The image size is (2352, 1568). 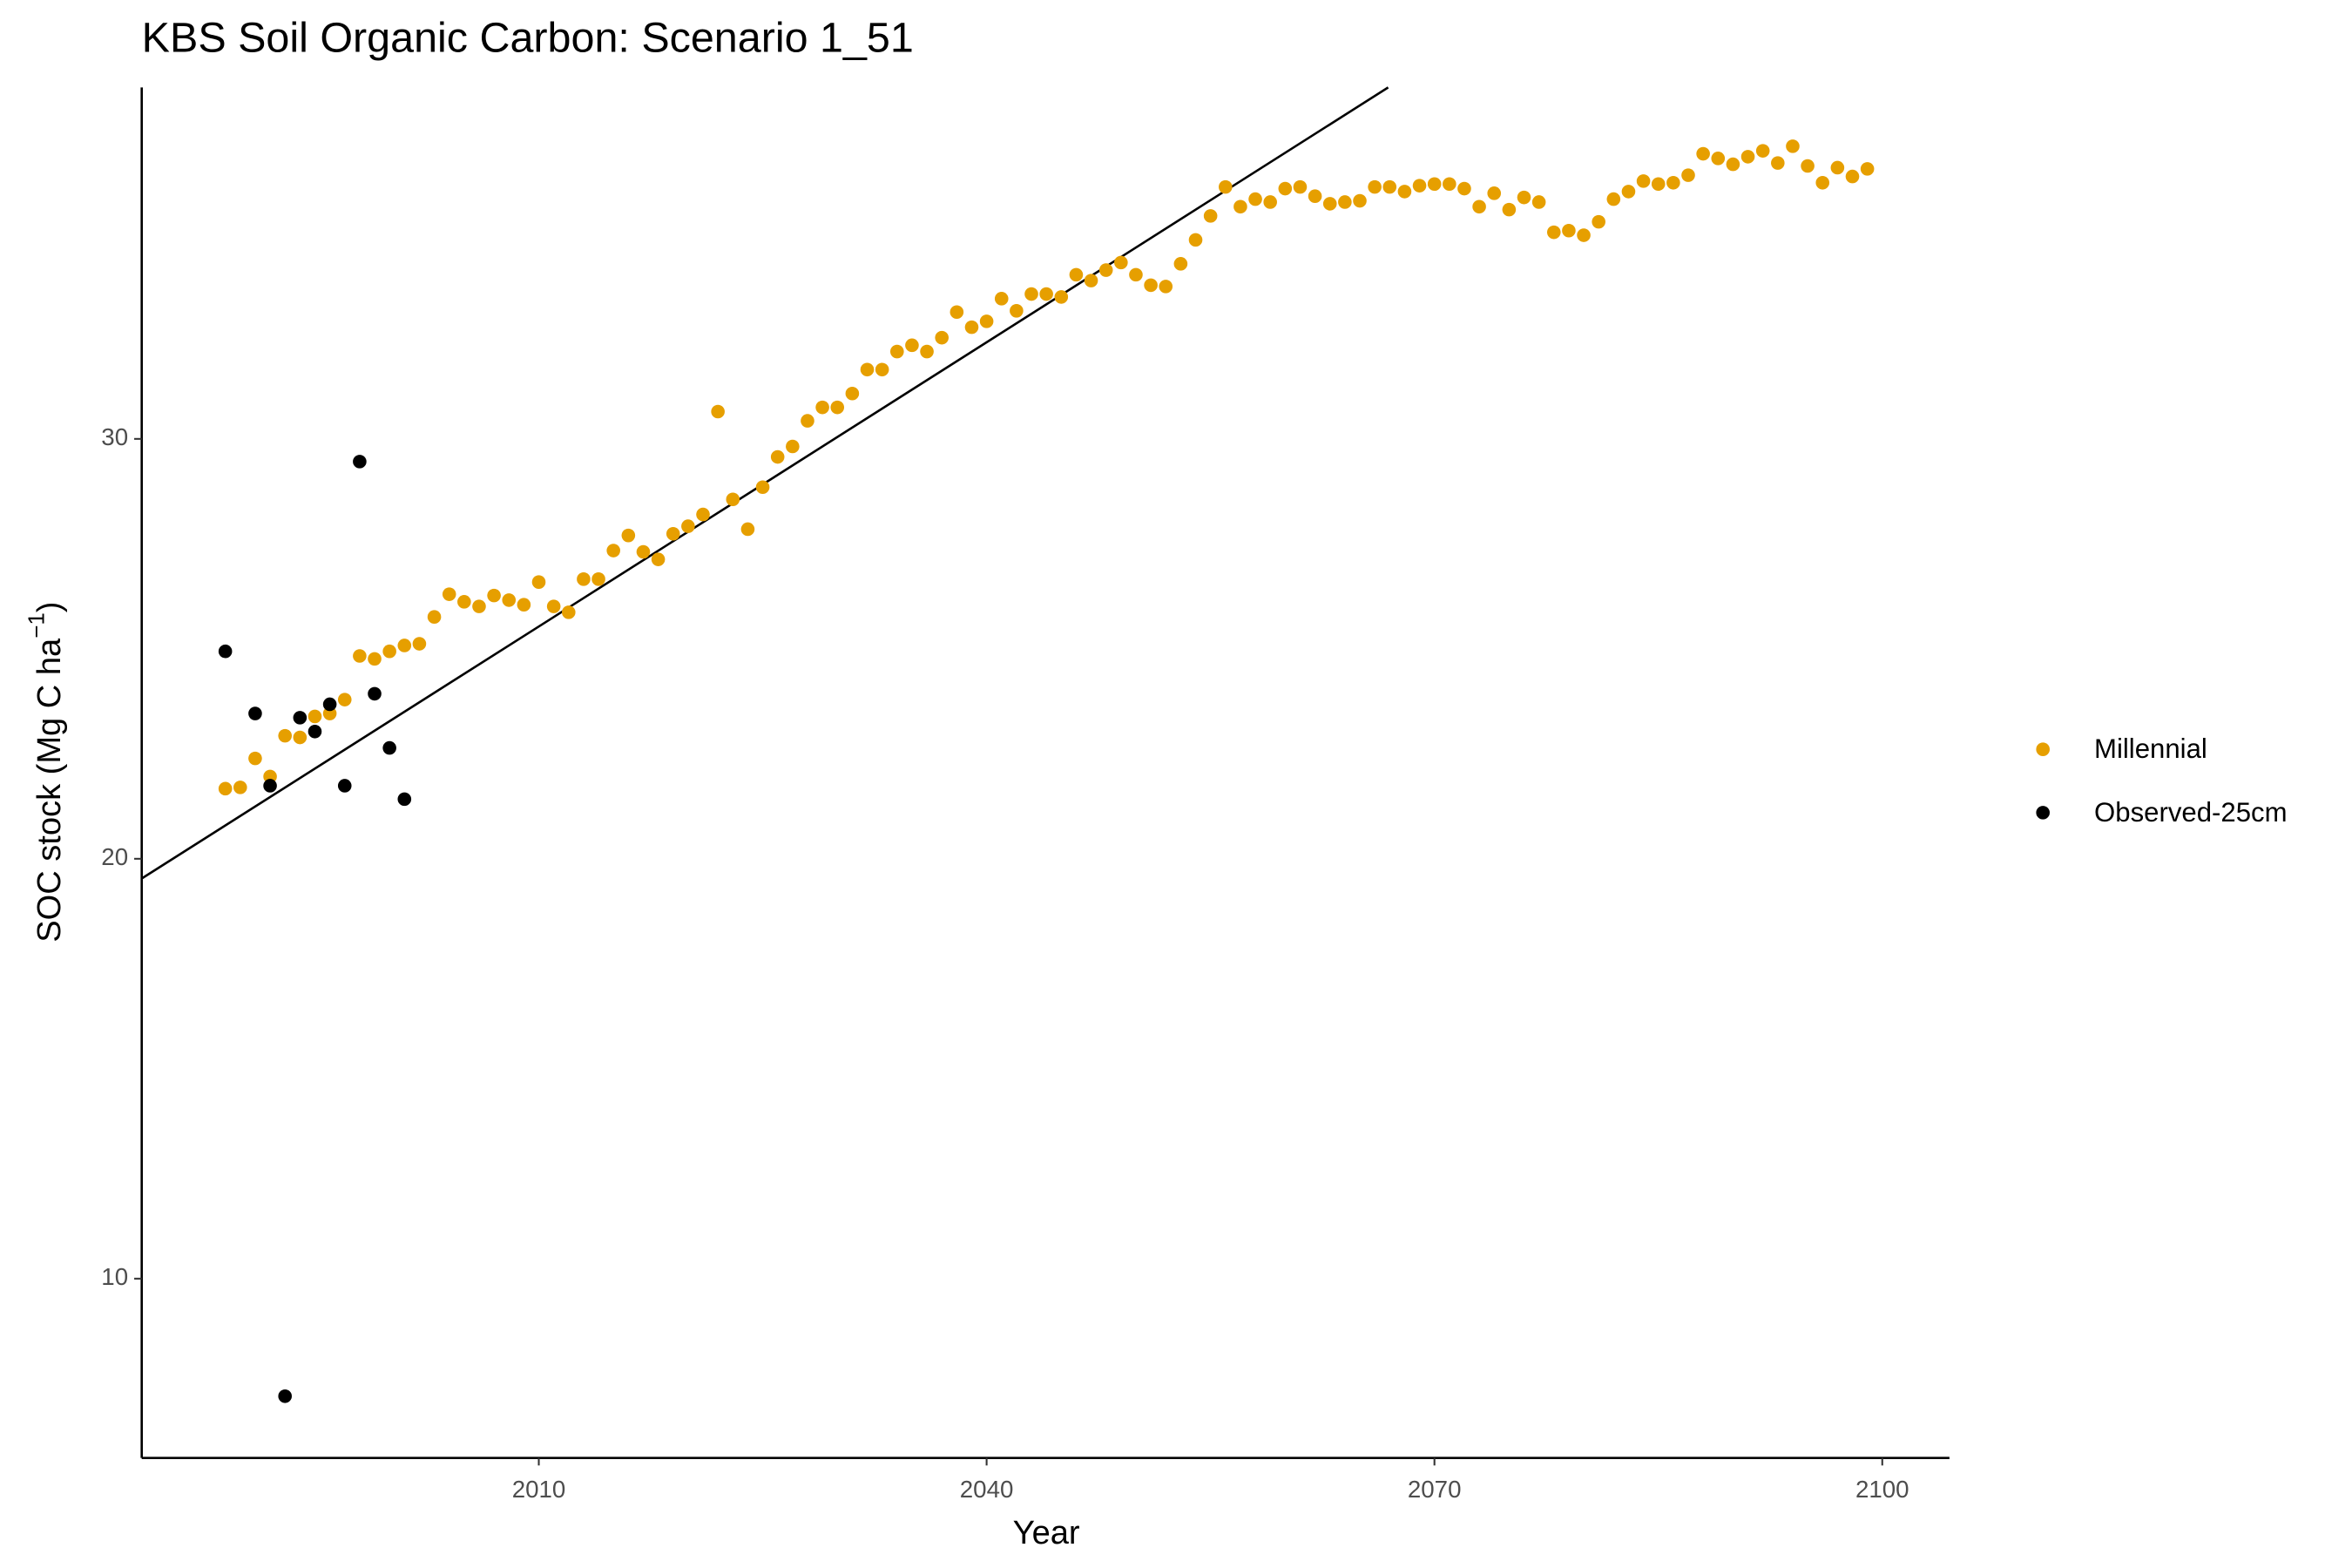 What do you see at coordinates (528, 38) in the screenshot?
I see `chart-title: KBS Soil Organic Carbon: Scenario 1_51` at bounding box center [528, 38].